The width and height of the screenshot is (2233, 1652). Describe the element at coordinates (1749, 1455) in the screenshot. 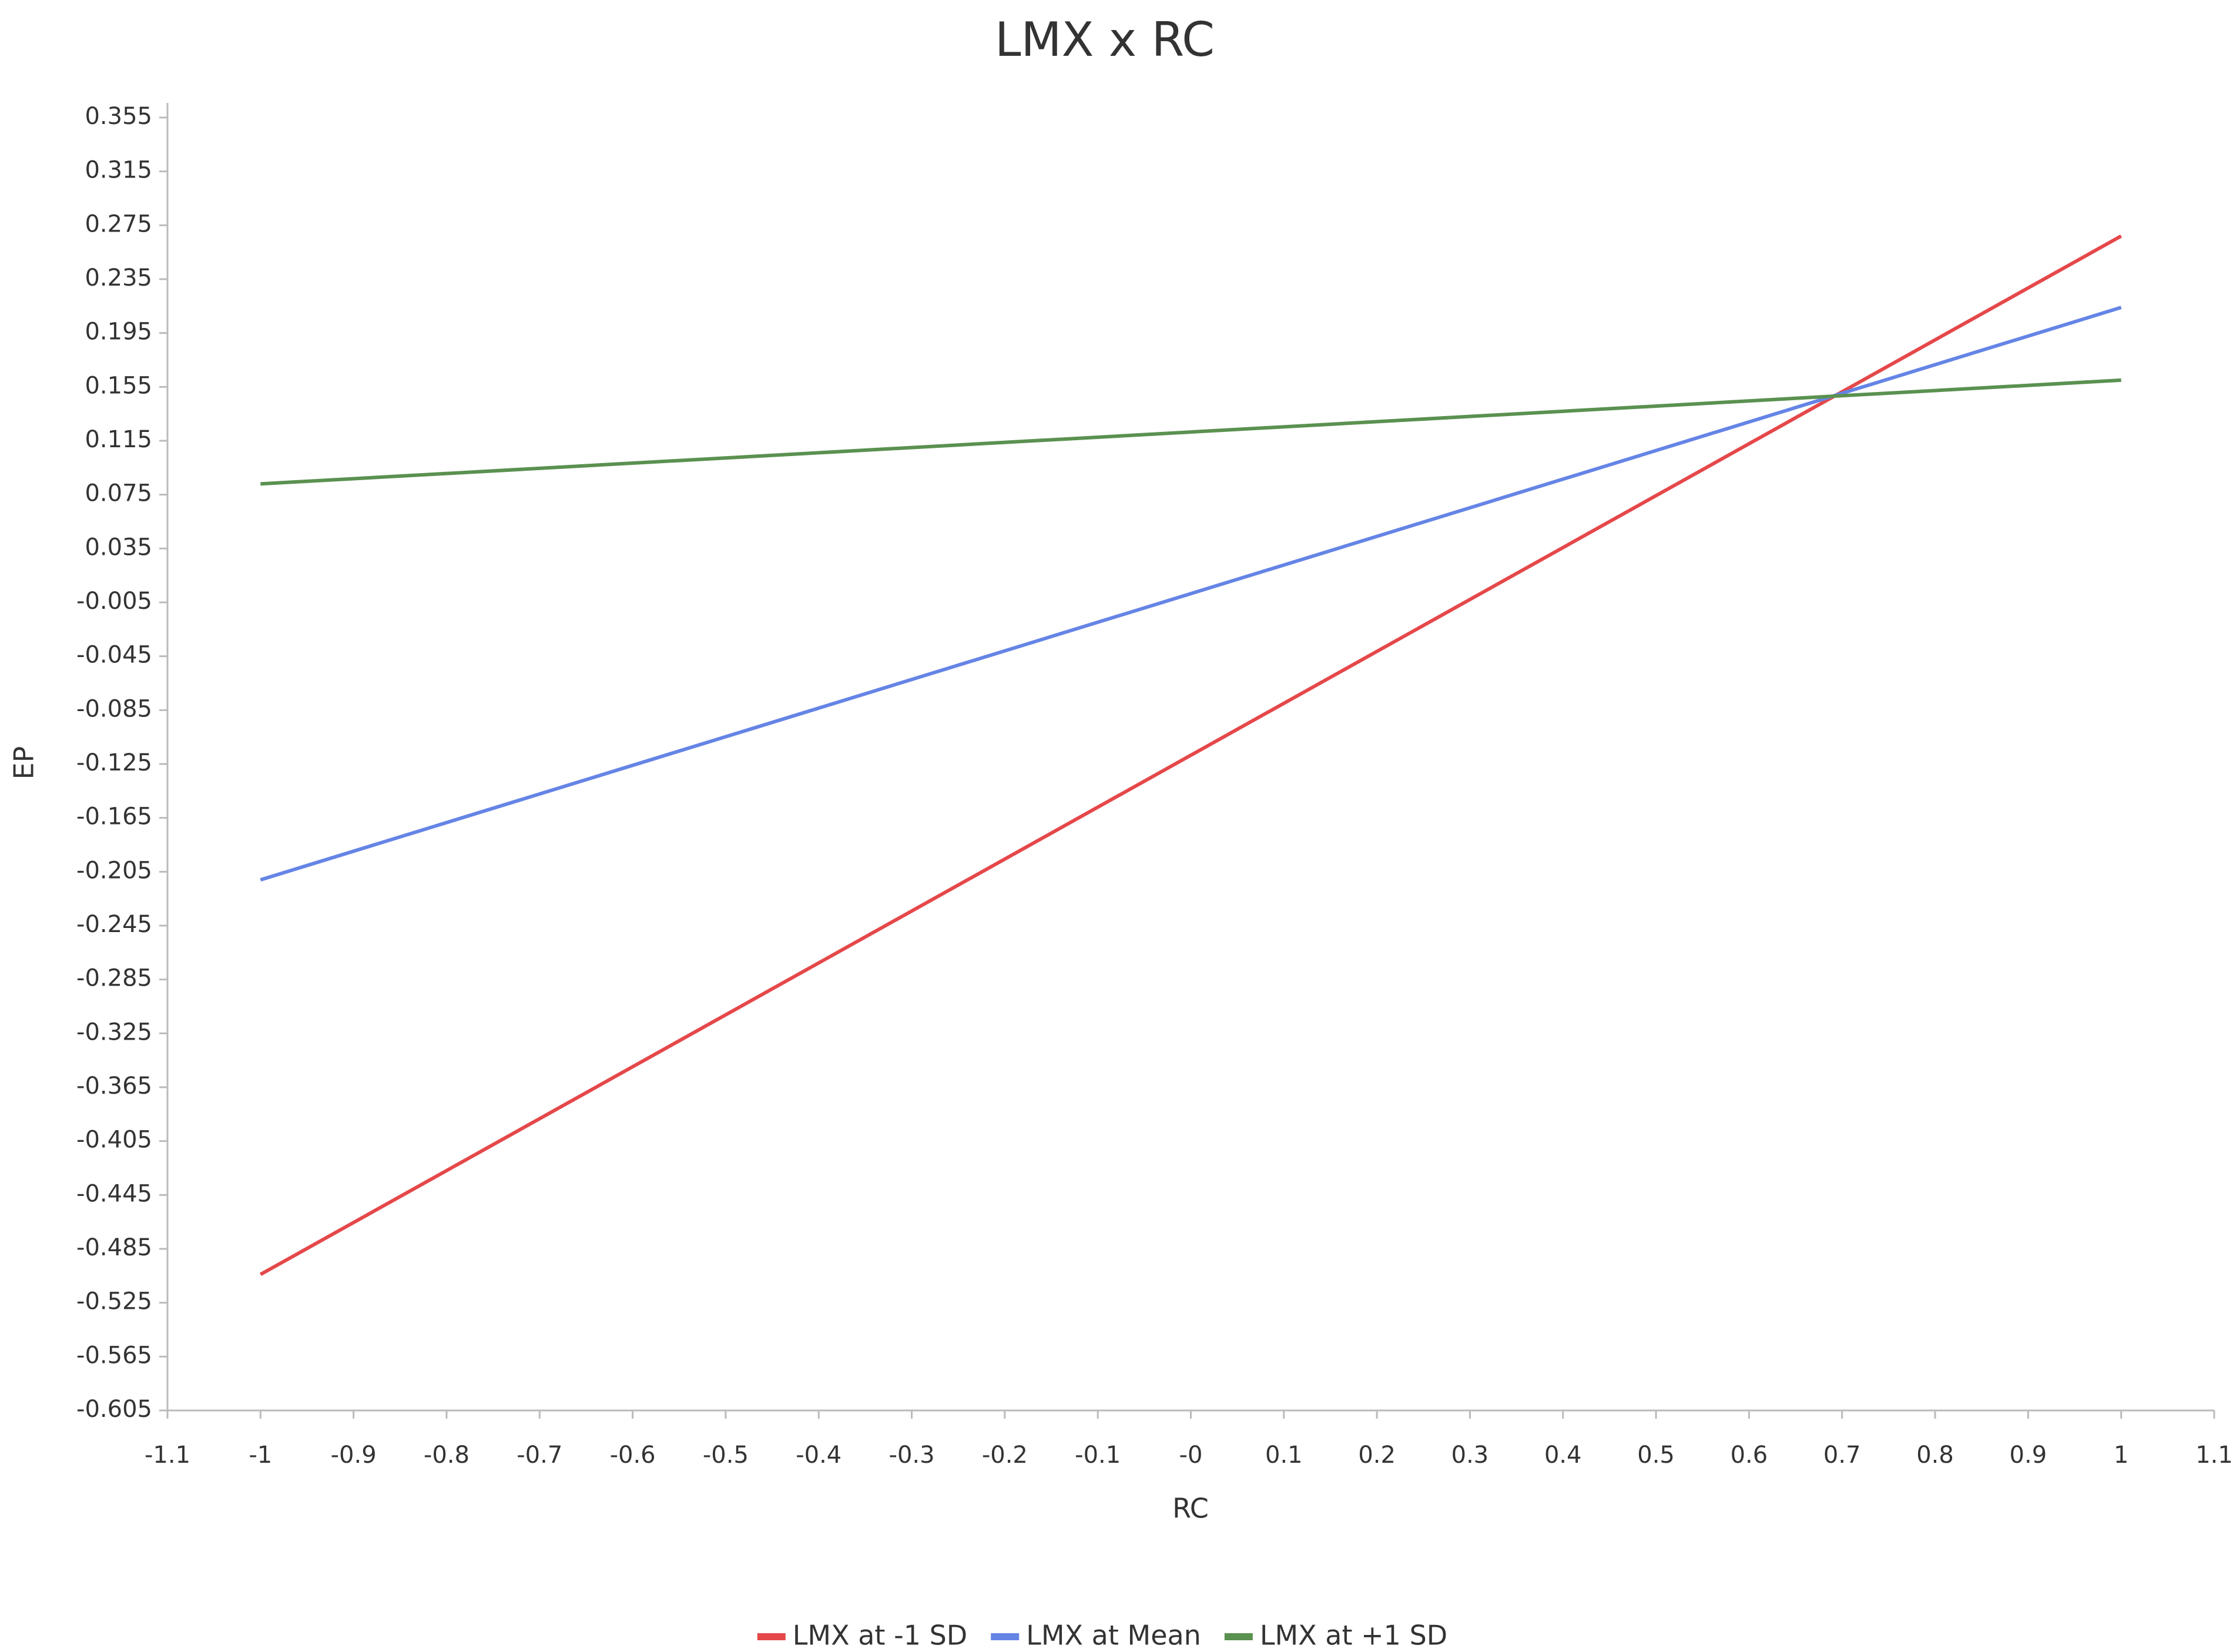

I see `x-tick-label: 0.6` at that location.